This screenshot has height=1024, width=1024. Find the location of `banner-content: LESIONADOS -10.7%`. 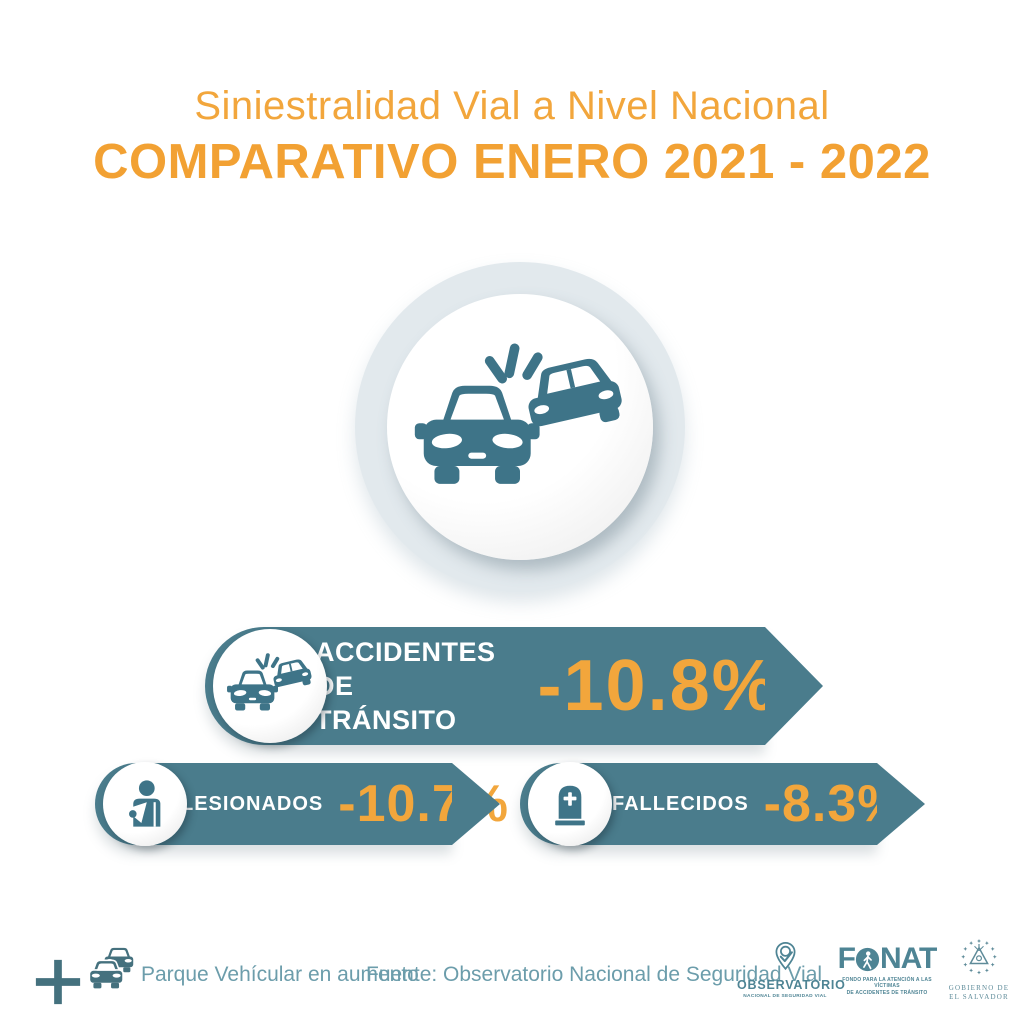

banner-content: LESIONADOS -10.7% is located at coordinates (302, 804).